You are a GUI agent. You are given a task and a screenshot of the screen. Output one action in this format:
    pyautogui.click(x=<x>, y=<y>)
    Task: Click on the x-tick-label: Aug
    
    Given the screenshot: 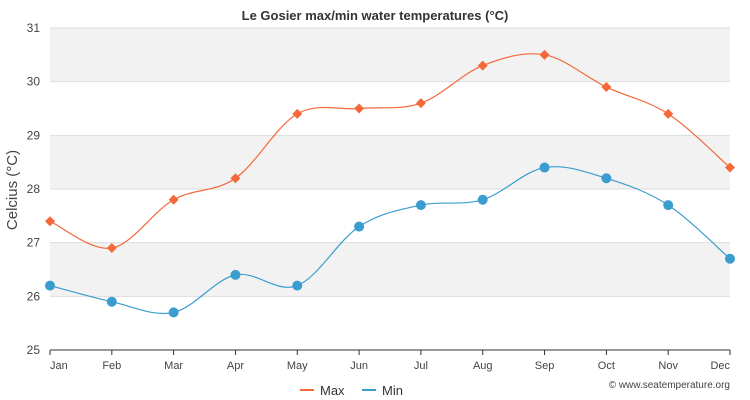 What is the action you would take?
    pyautogui.click(x=483, y=366)
    